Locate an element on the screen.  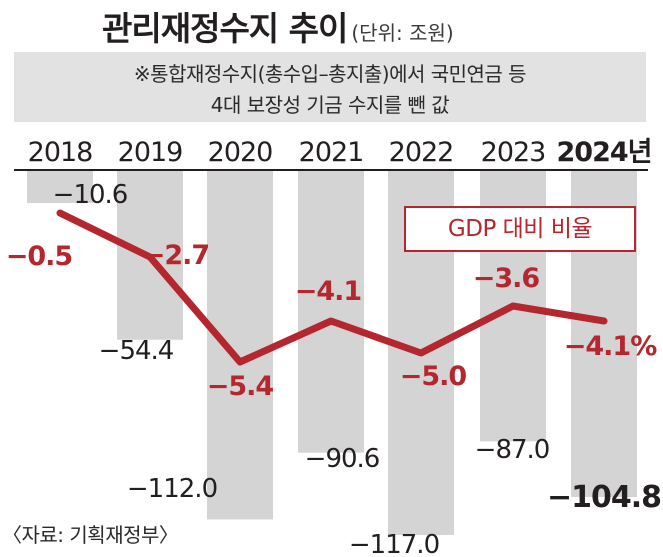
x-tick-label-6: 2024년 is located at coordinates (604, 152).